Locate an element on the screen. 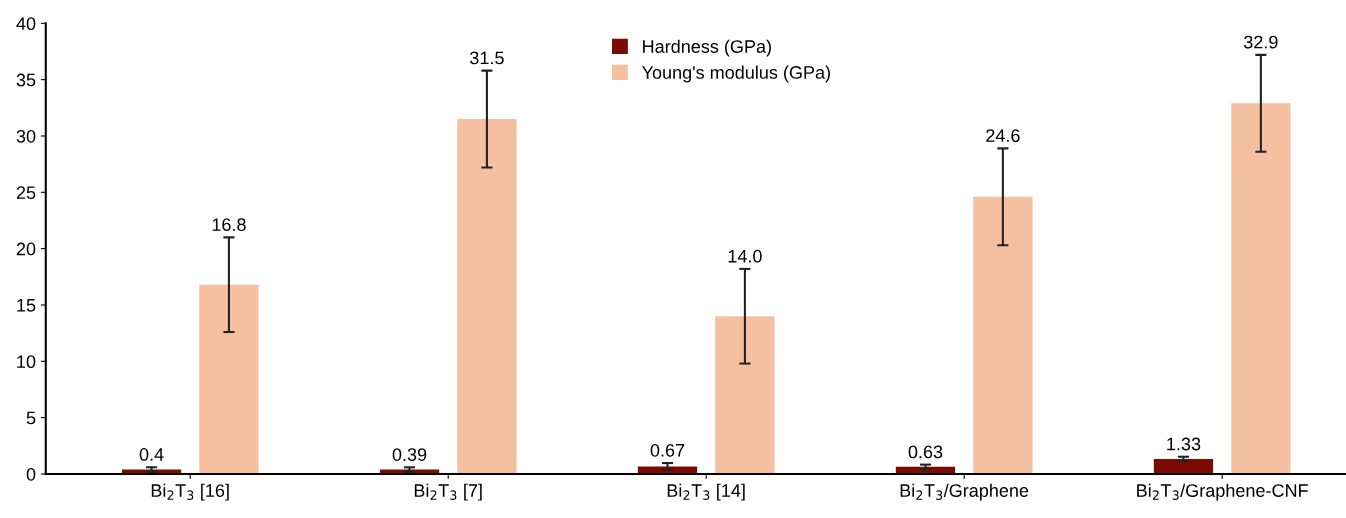 The width and height of the screenshot is (1346, 518). y-tick-label: 30 is located at coordinates (26, 136).